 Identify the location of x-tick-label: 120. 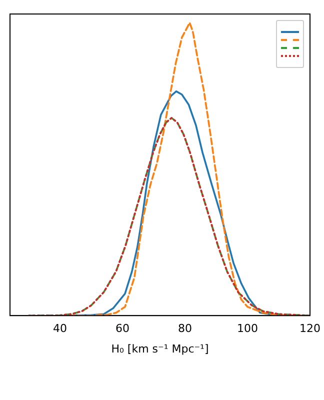
(310, 329).